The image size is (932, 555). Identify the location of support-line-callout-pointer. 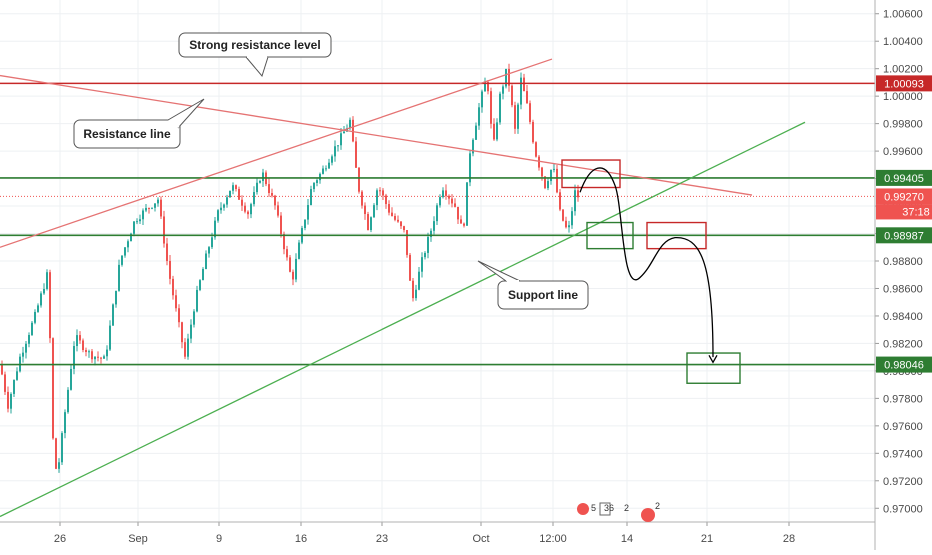
(499, 271).